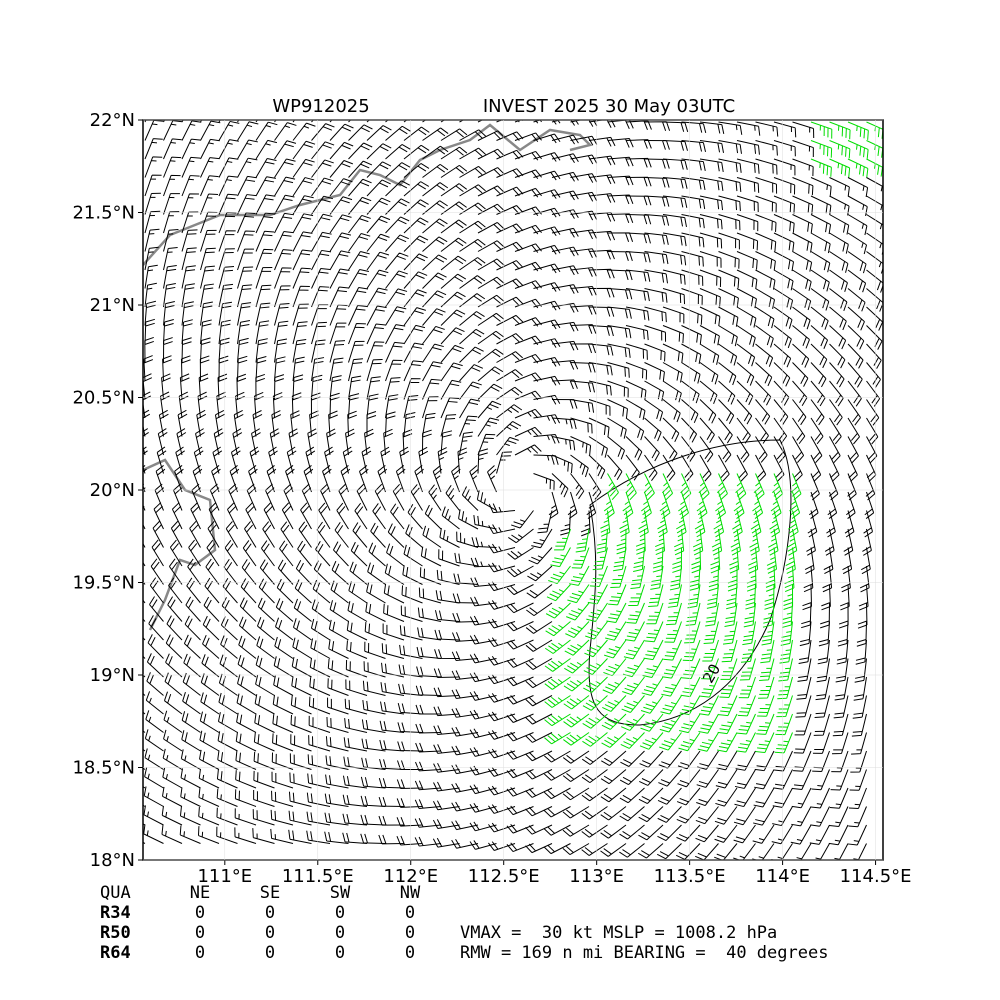 The width and height of the screenshot is (1000, 1000). Describe the element at coordinates (644, 953) in the screenshot. I see `info-line: RMW = 169 n mi BEARING = 40 degrees` at that location.